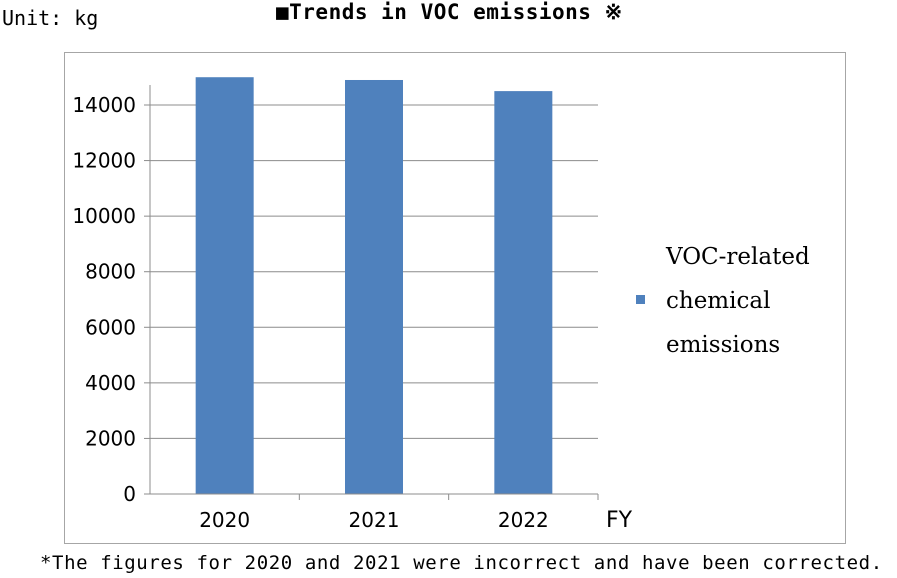 This screenshot has height=578, width=897. What do you see at coordinates (50, 18) in the screenshot?
I see `unit-label: Unit: kg` at bounding box center [50, 18].